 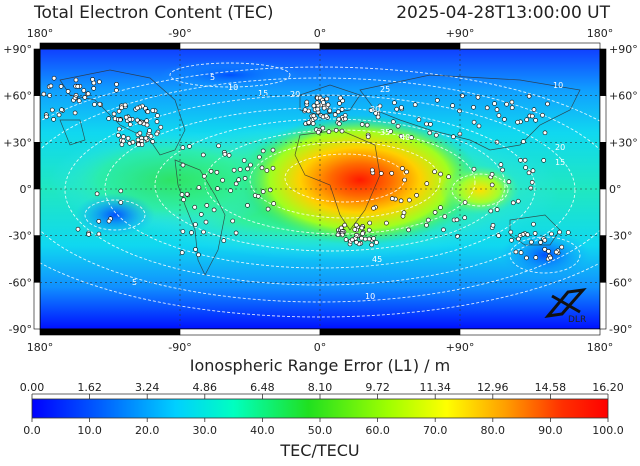 I want to click on border-band-left, so click(x=37, y=306).